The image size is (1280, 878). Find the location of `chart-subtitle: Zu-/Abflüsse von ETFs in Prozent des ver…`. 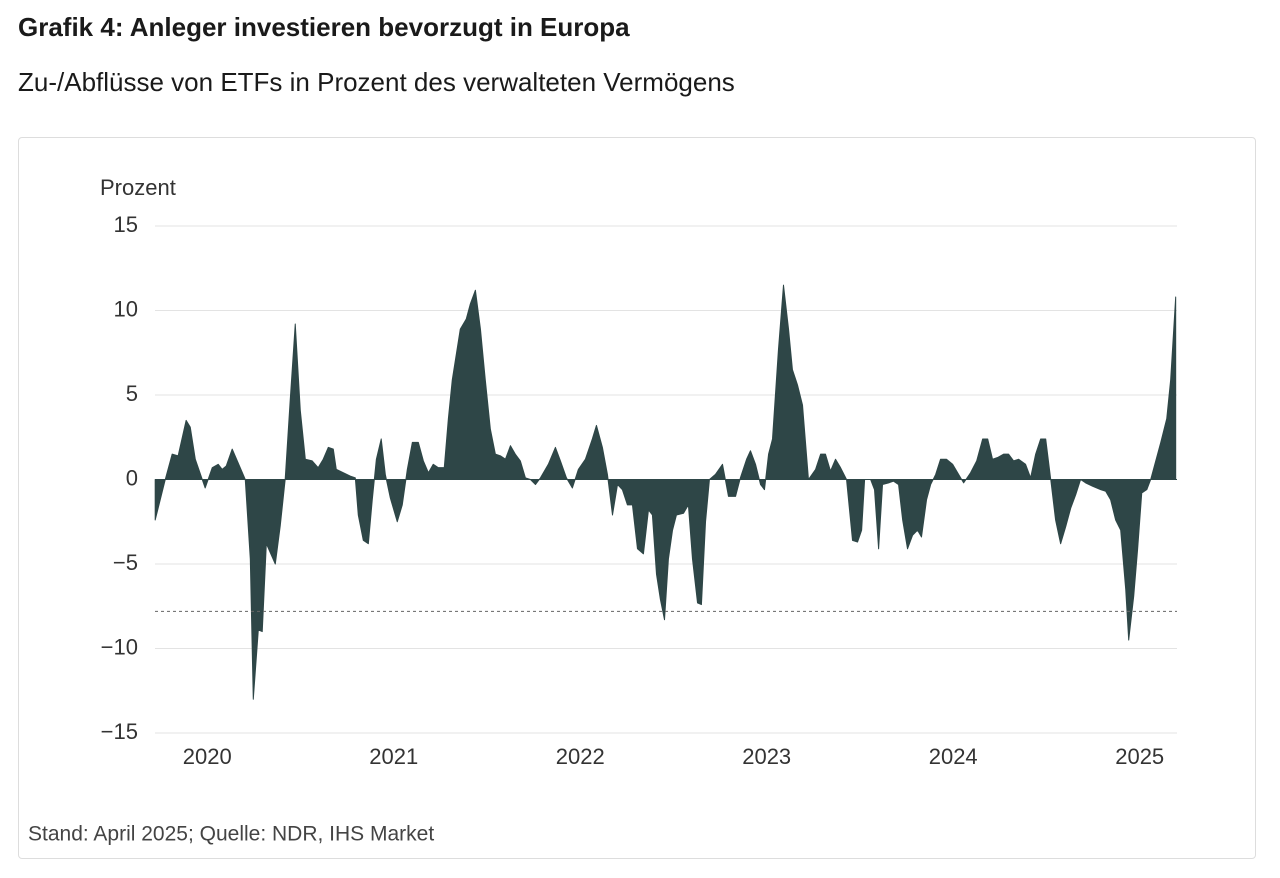

chart-subtitle: Zu-/Abflüsse von ETFs in Prozent des ver… is located at coordinates (376, 82).